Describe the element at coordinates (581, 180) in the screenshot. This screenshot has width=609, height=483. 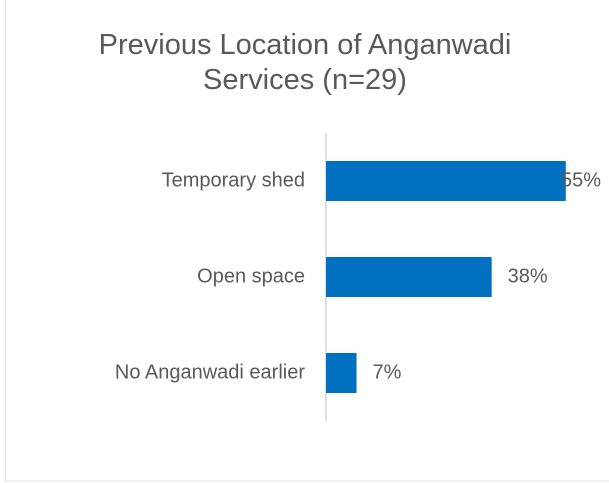
I see `data-label: 55%` at that location.